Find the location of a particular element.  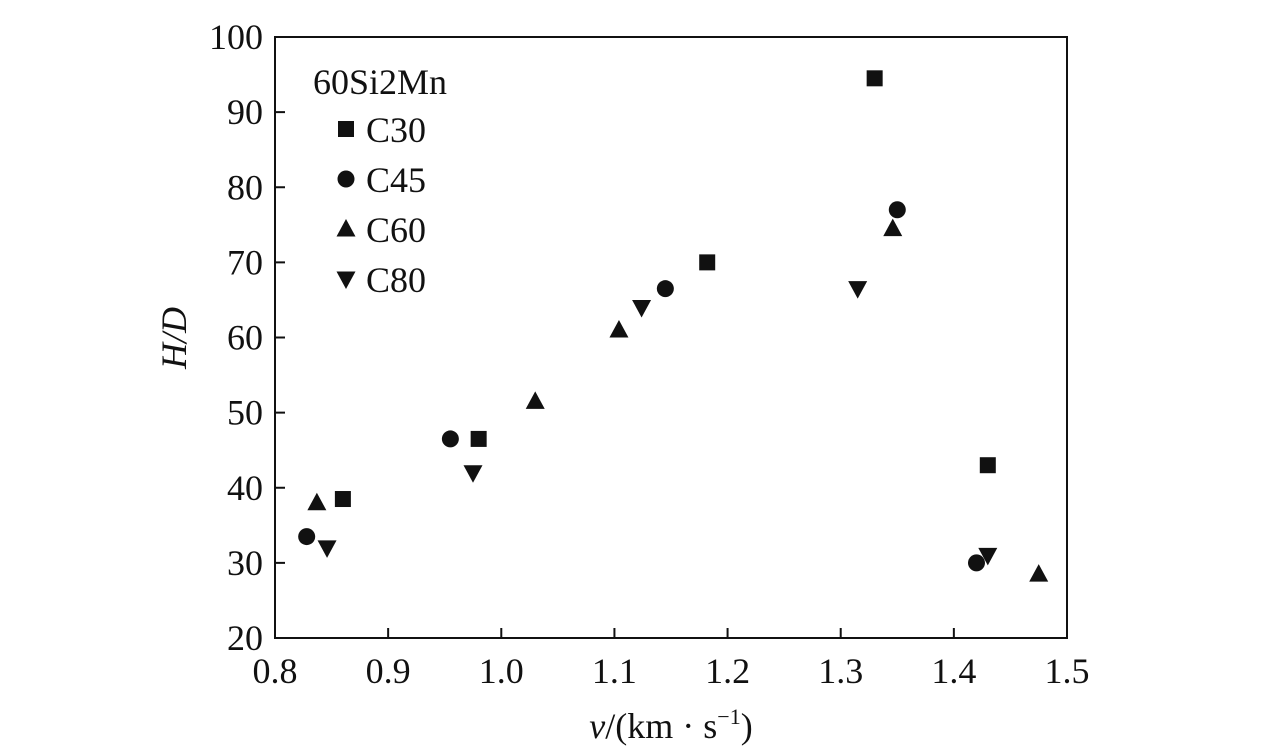

x-tick-label: 0.9 is located at coordinates (388, 671).